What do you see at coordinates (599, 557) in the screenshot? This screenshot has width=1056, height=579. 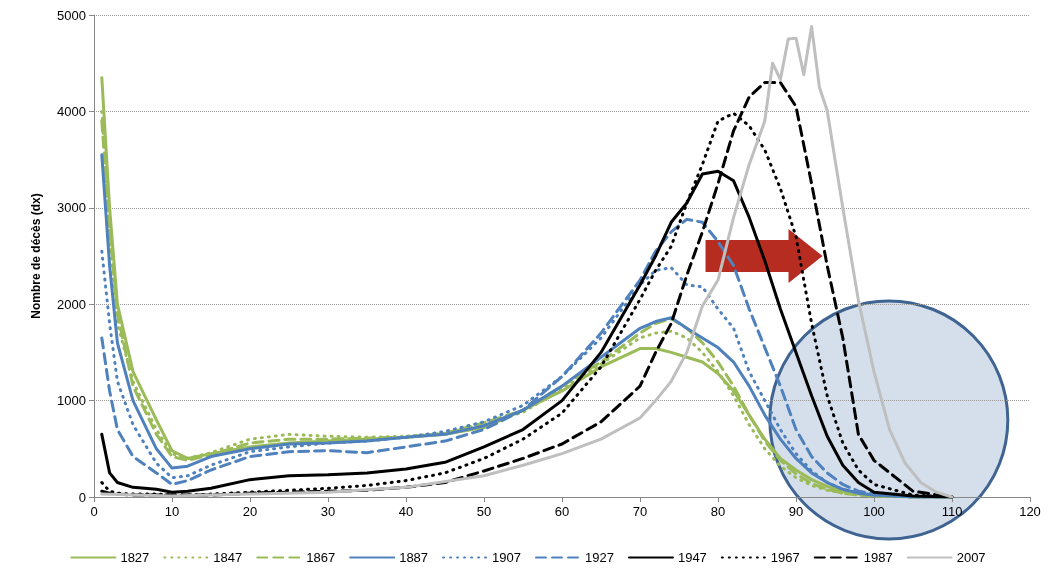 I see `legend-label: 1927` at bounding box center [599, 557].